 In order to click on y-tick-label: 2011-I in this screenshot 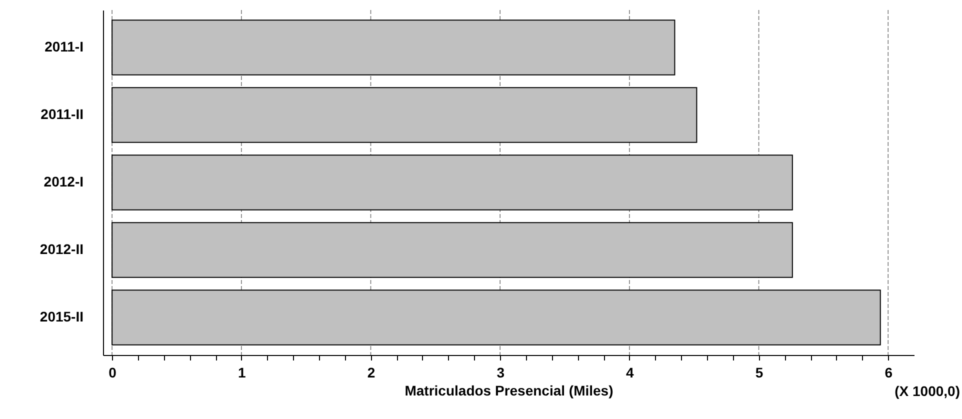, I will do `click(64, 46)`.